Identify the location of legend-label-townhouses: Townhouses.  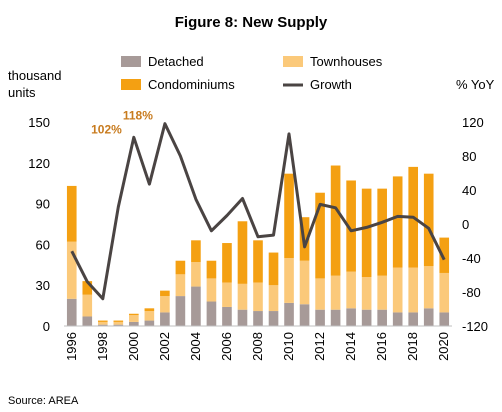
(346, 61).